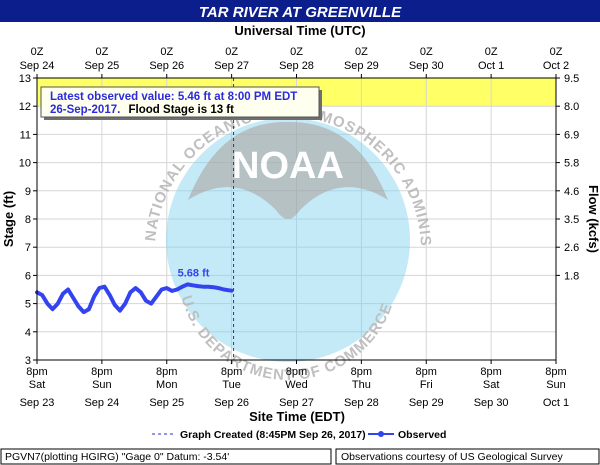 The width and height of the screenshot is (600, 465). I want to click on date-tick-label: Sep 26, so click(231, 403).